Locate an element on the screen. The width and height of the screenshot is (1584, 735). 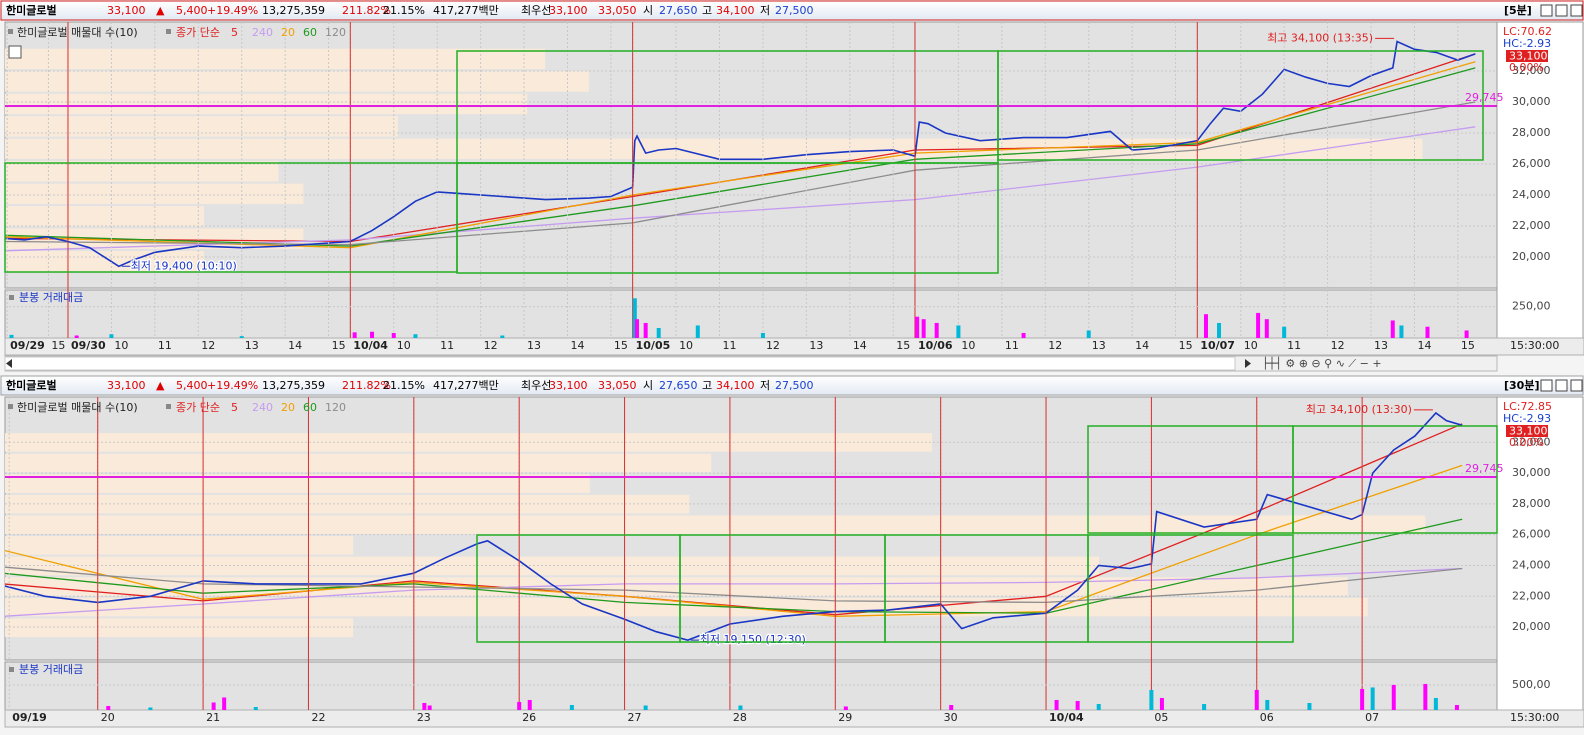
header-change: 5,400 is located at coordinates (192, 385).